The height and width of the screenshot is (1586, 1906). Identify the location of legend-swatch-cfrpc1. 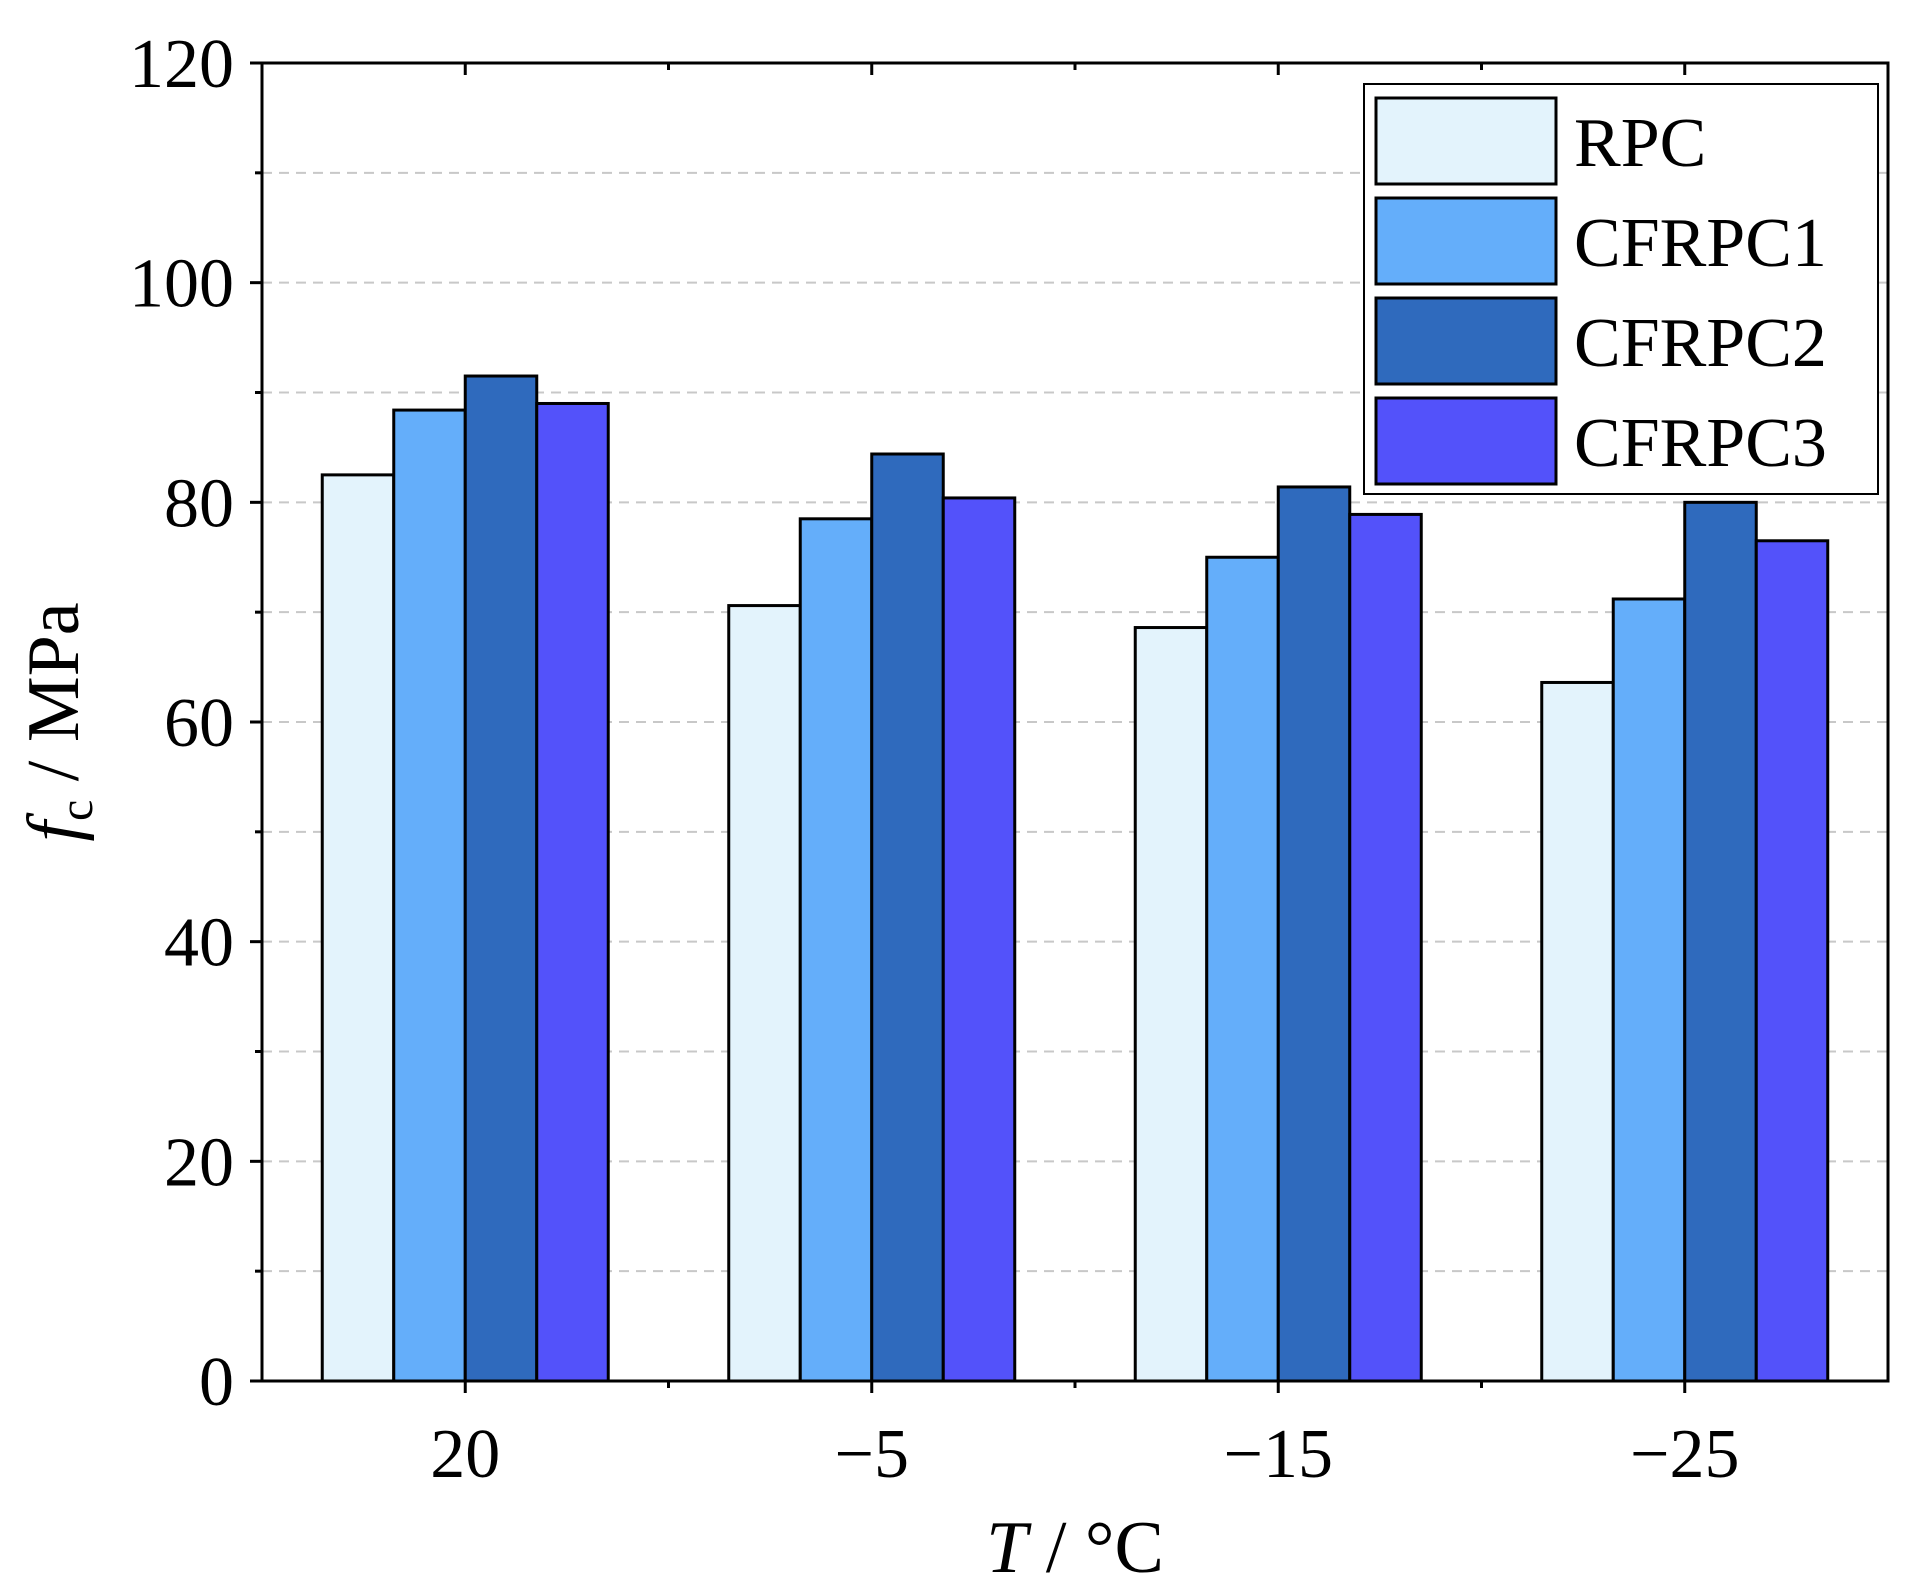
(1466, 241).